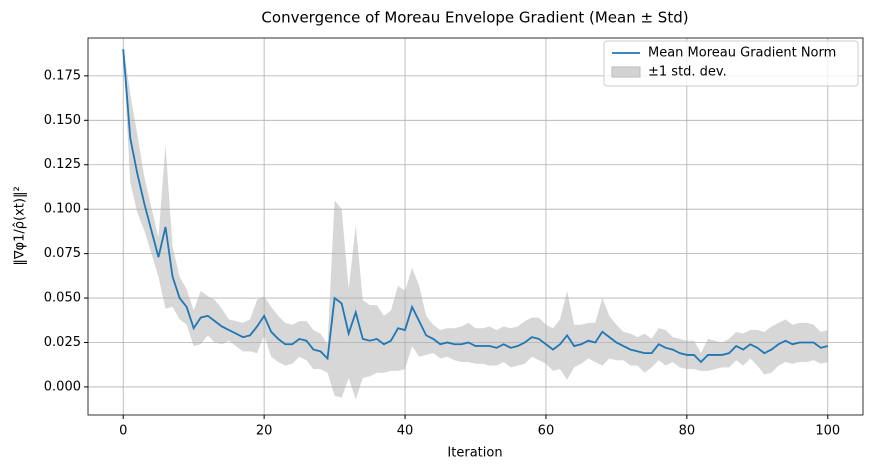  I want to click on y-tick-label: 0.150, so click(62, 120).